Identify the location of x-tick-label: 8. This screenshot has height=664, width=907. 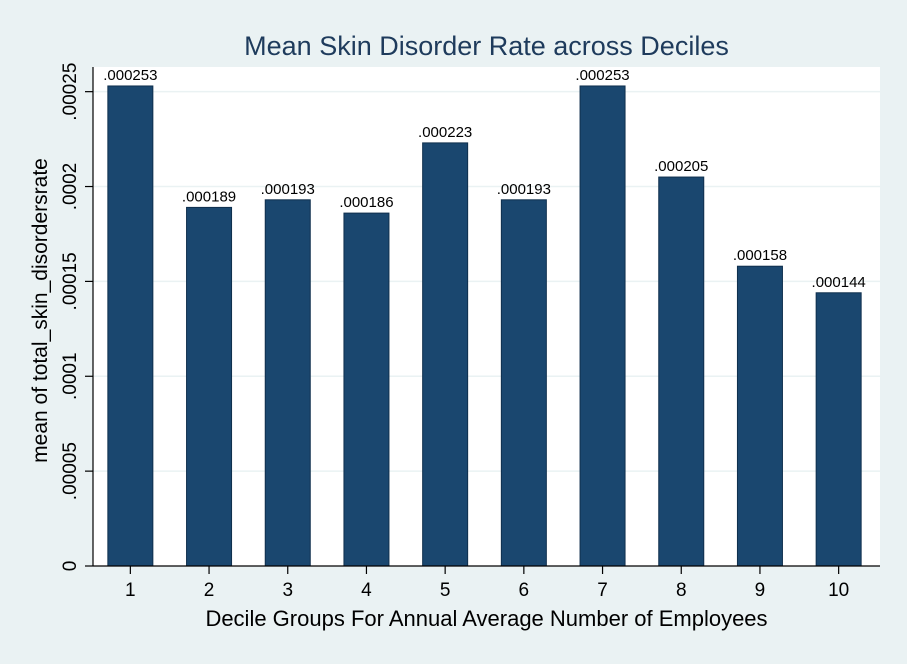
(681, 590).